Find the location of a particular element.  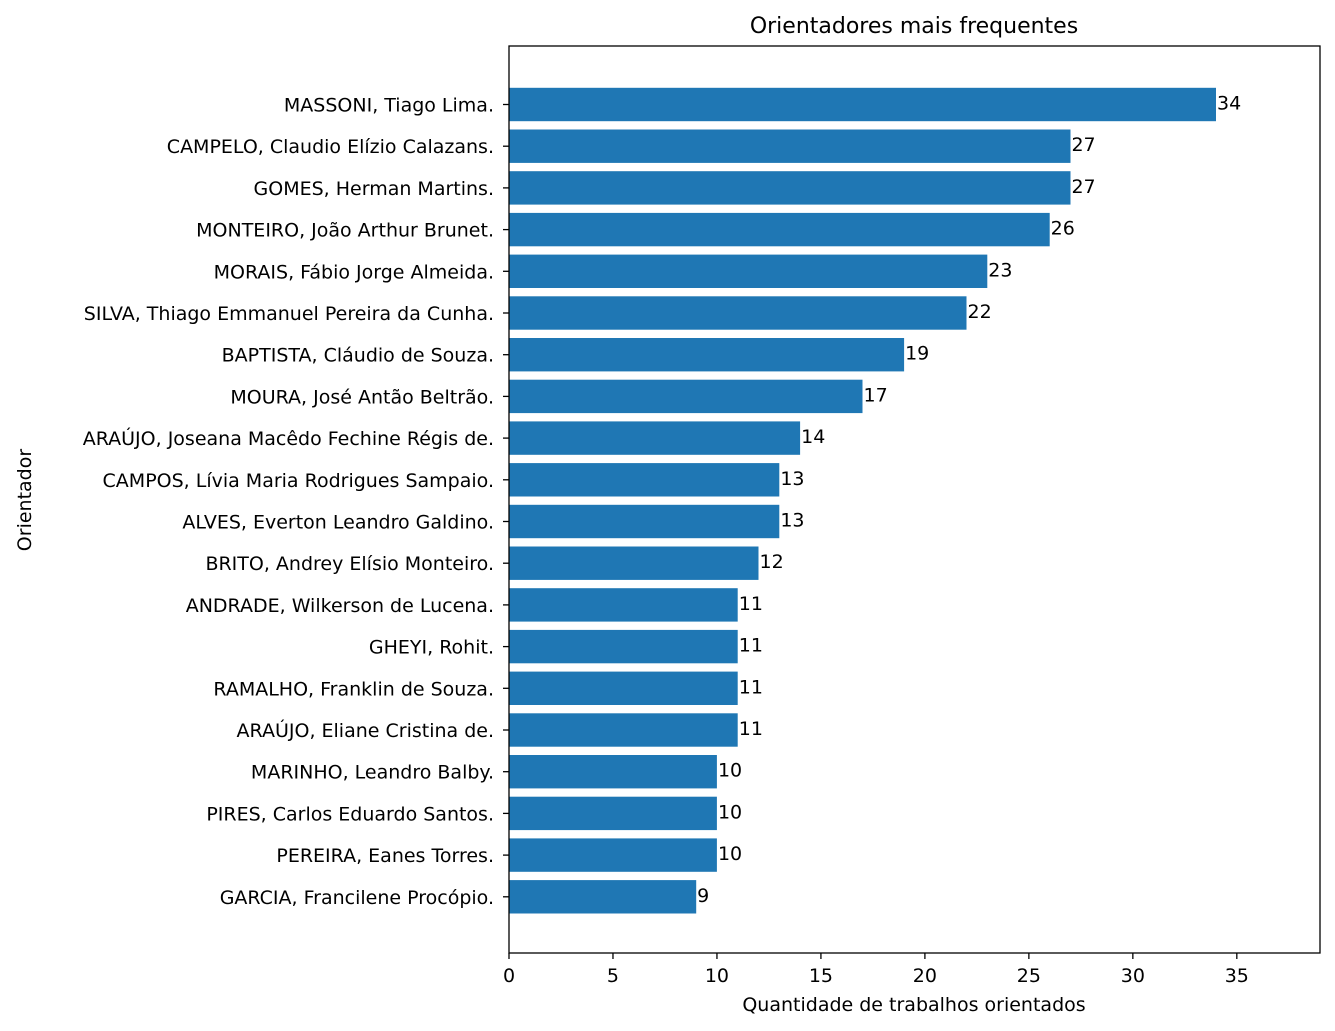

x-tick-label: 5 is located at coordinates (613, 976).